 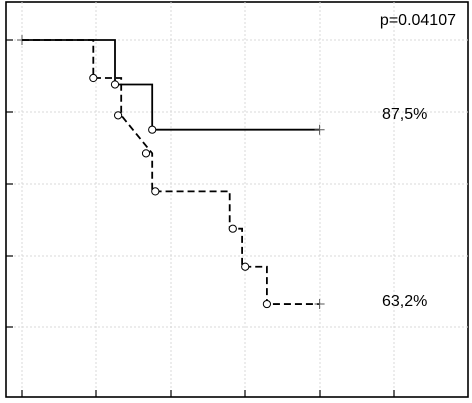 I want to click on solid-end-label: 87,5%, so click(x=404, y=114).